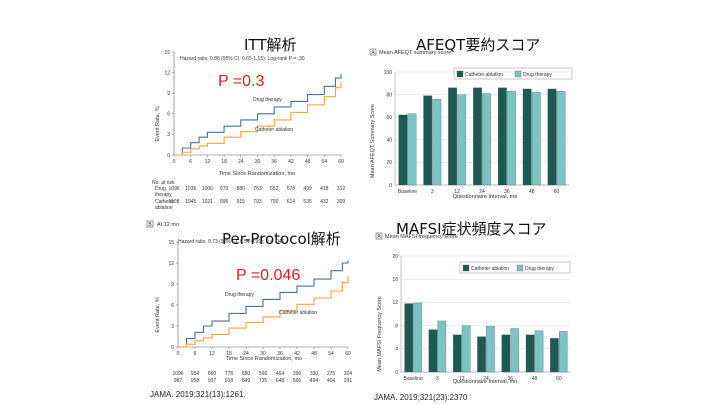 The image size is (720, 405). I want to click on x-tick-label: Baseline, so click(407, 192).